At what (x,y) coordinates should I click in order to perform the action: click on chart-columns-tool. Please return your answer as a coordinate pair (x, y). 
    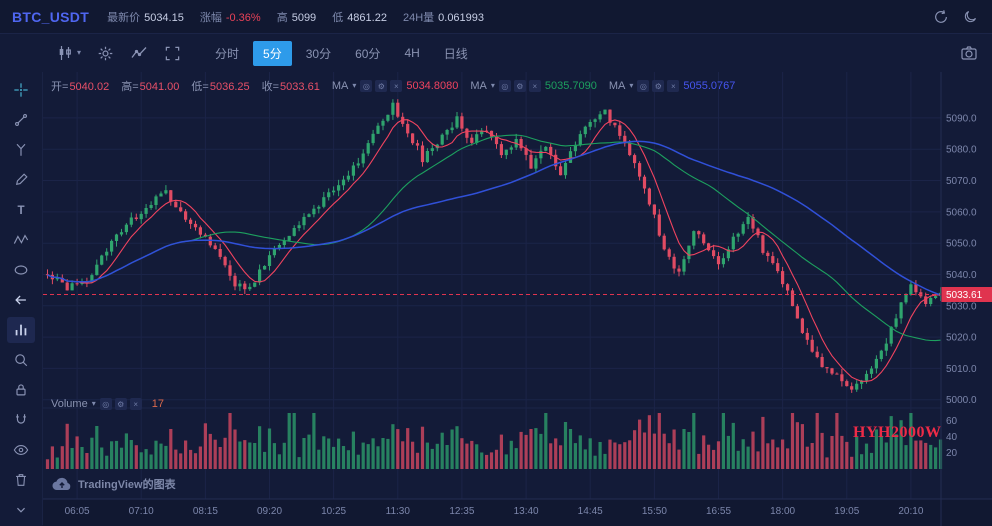
    Looking at the image, I should click on (21, 330).